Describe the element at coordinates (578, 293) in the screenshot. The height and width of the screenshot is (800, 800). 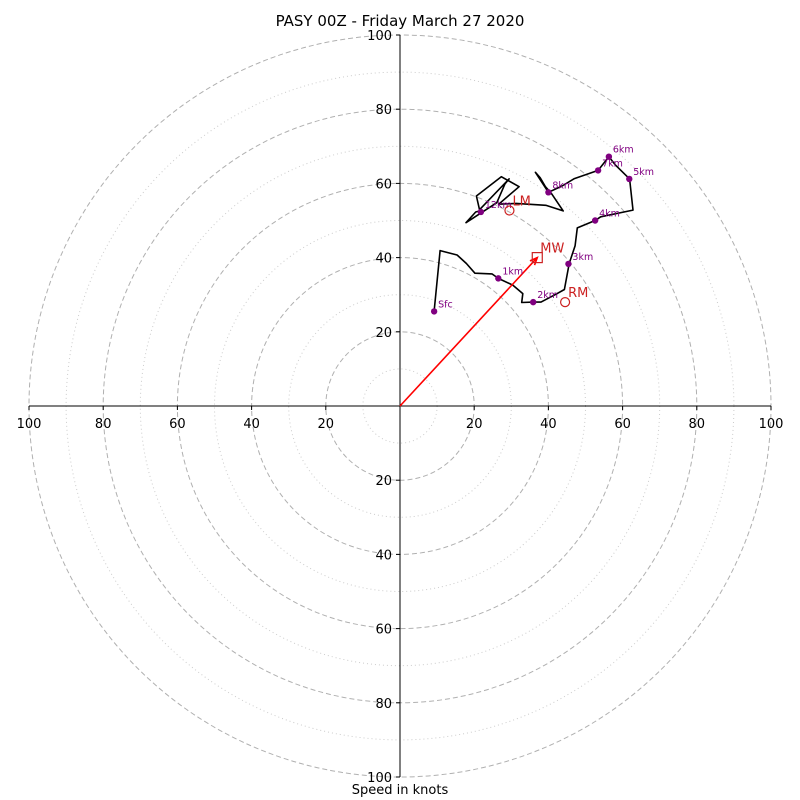
I see `storm-motion-label: RM` at that location.